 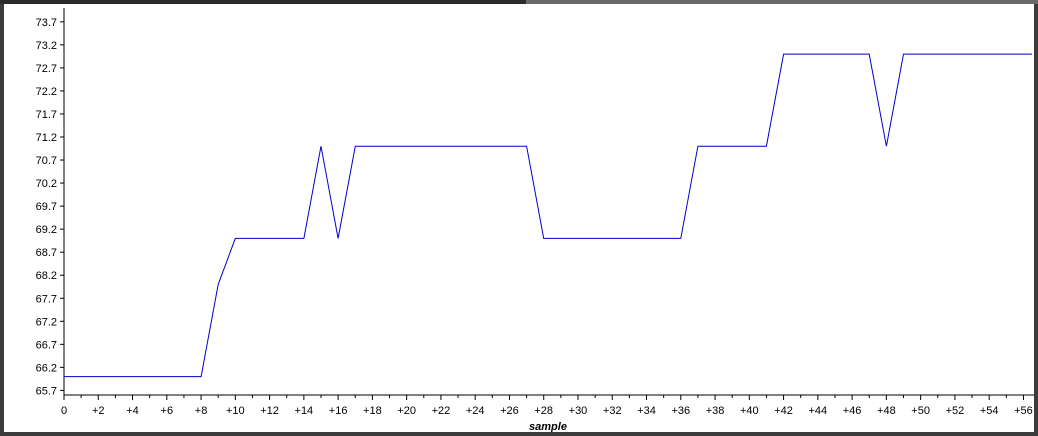 I want to click on y-tick-label: 67.7, so click(x=46, y=299).